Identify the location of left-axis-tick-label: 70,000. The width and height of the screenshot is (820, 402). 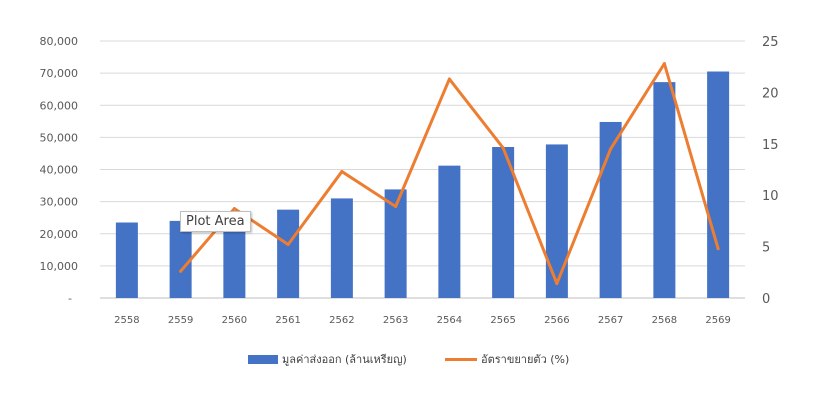
(59, 73).